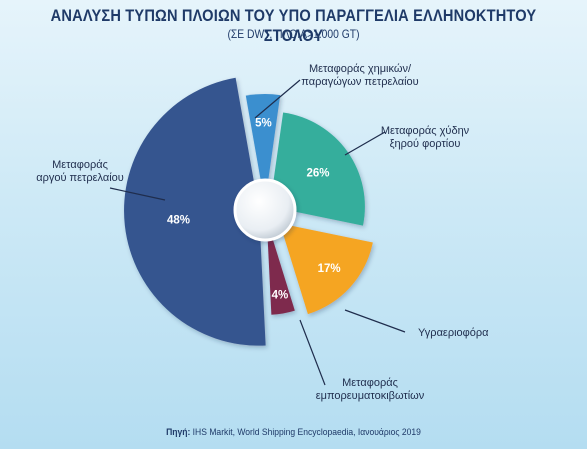 The image size is (587, 449). What do you see at coordinates (178, 221) in the screenshot?
I see `slice-value-label: 48%` at bounding box center [178, 221].